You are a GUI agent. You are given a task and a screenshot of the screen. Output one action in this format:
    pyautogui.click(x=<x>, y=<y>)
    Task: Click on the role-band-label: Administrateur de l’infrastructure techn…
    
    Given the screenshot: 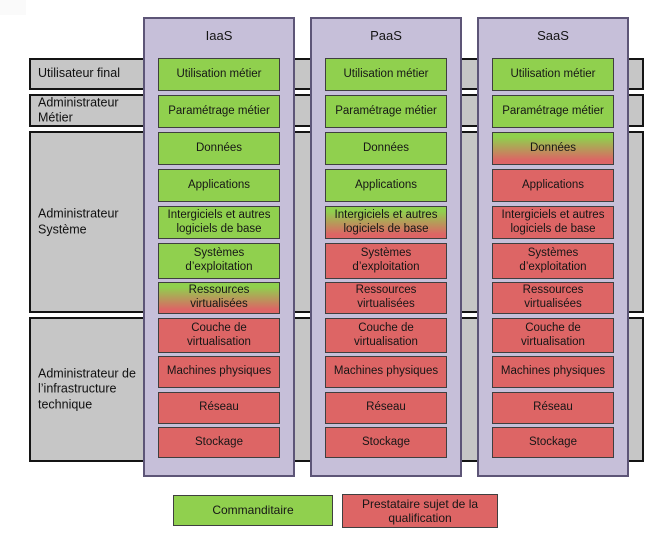 What is the action you would take?
    pyautogui.click(x=87, y=389)
    